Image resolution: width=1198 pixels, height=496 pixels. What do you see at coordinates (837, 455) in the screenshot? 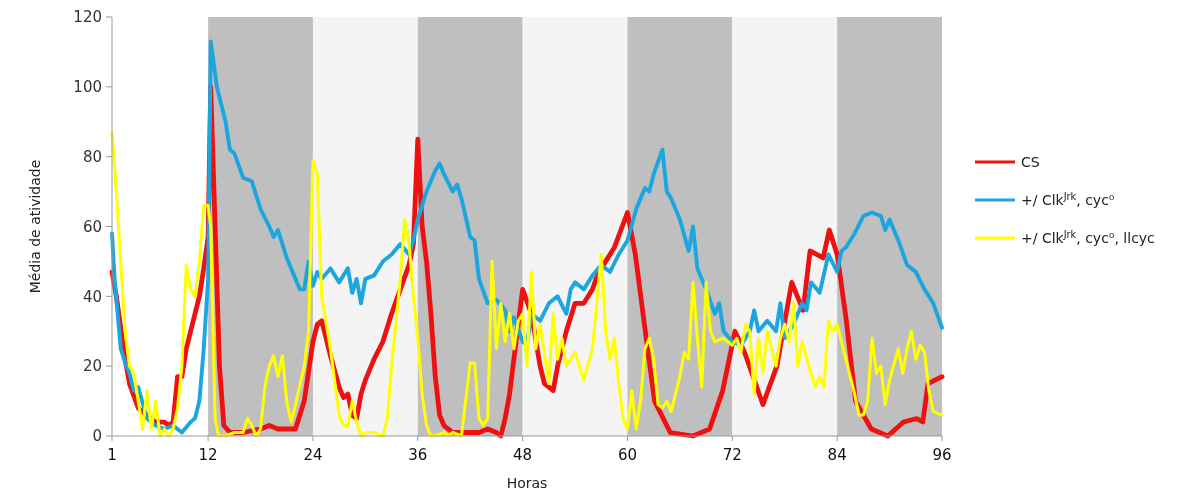
I see `x-tick-label: 84` at bounding box center [837, 455].